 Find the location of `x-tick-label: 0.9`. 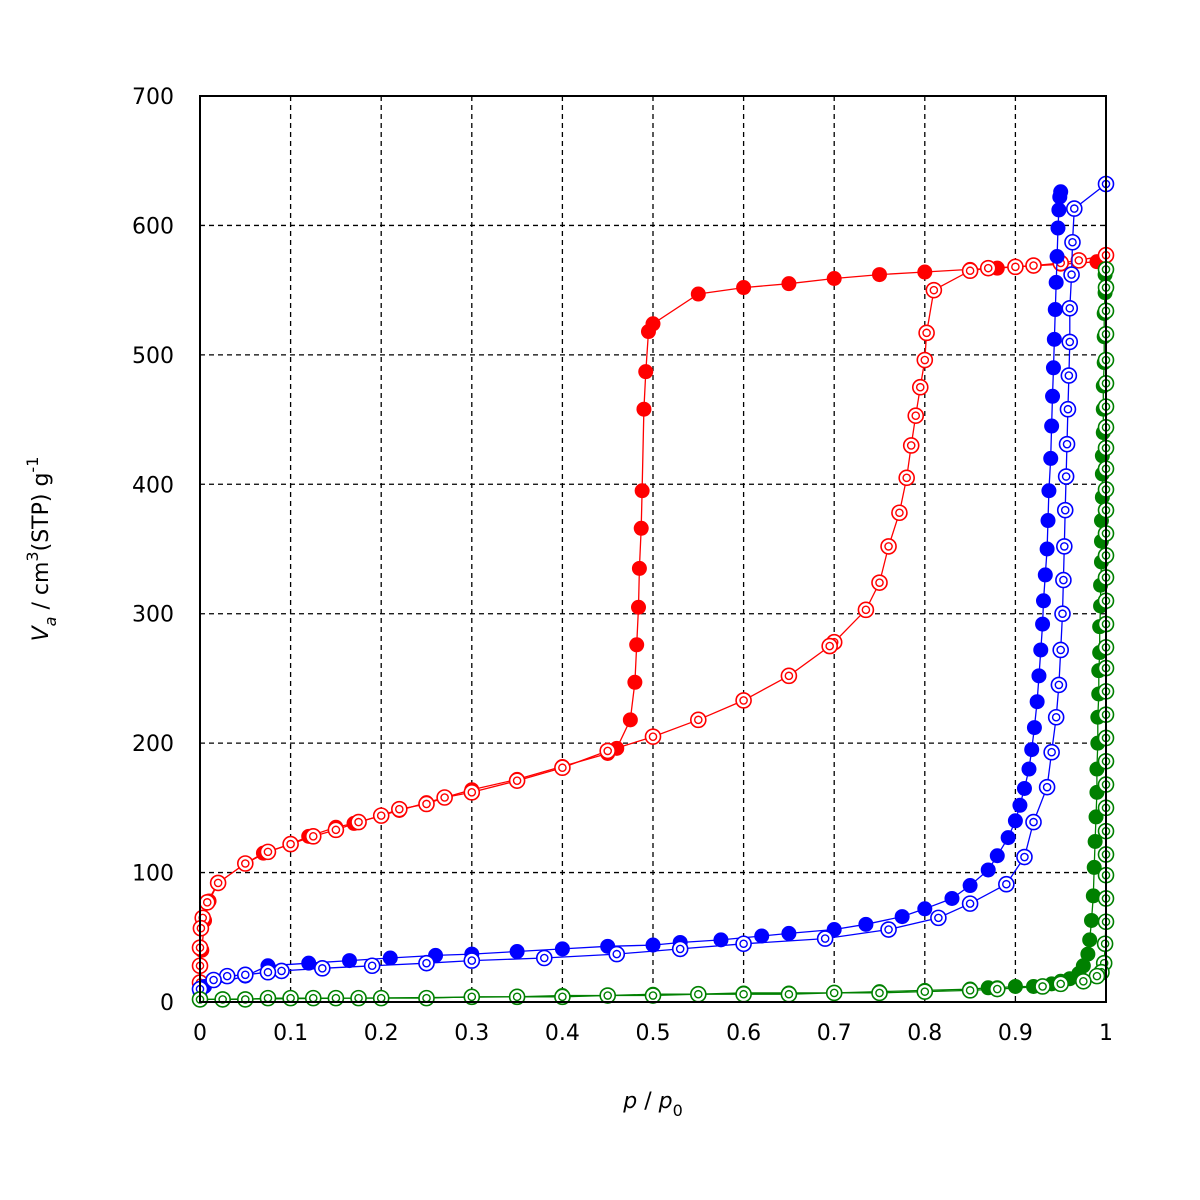

x-tick-label: 0.9 is located at coordinates (1015, 1033).